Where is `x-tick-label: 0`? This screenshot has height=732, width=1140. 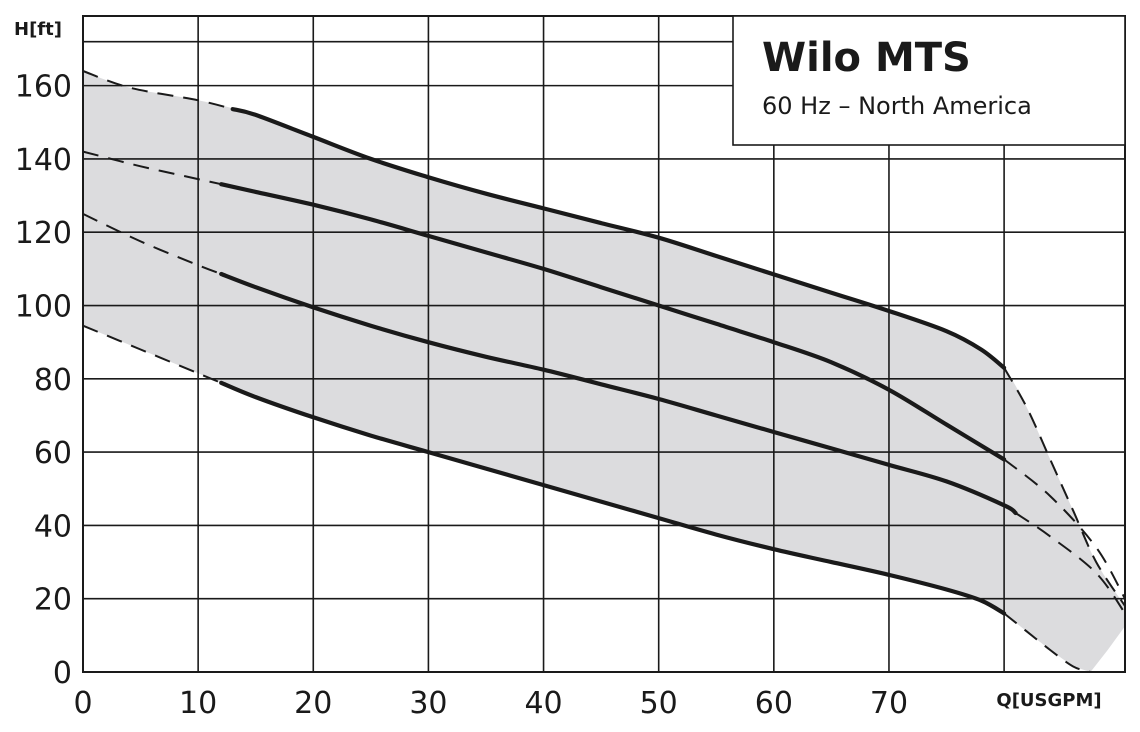
x-tick-label: 0 is located at coordinates (82, 703).